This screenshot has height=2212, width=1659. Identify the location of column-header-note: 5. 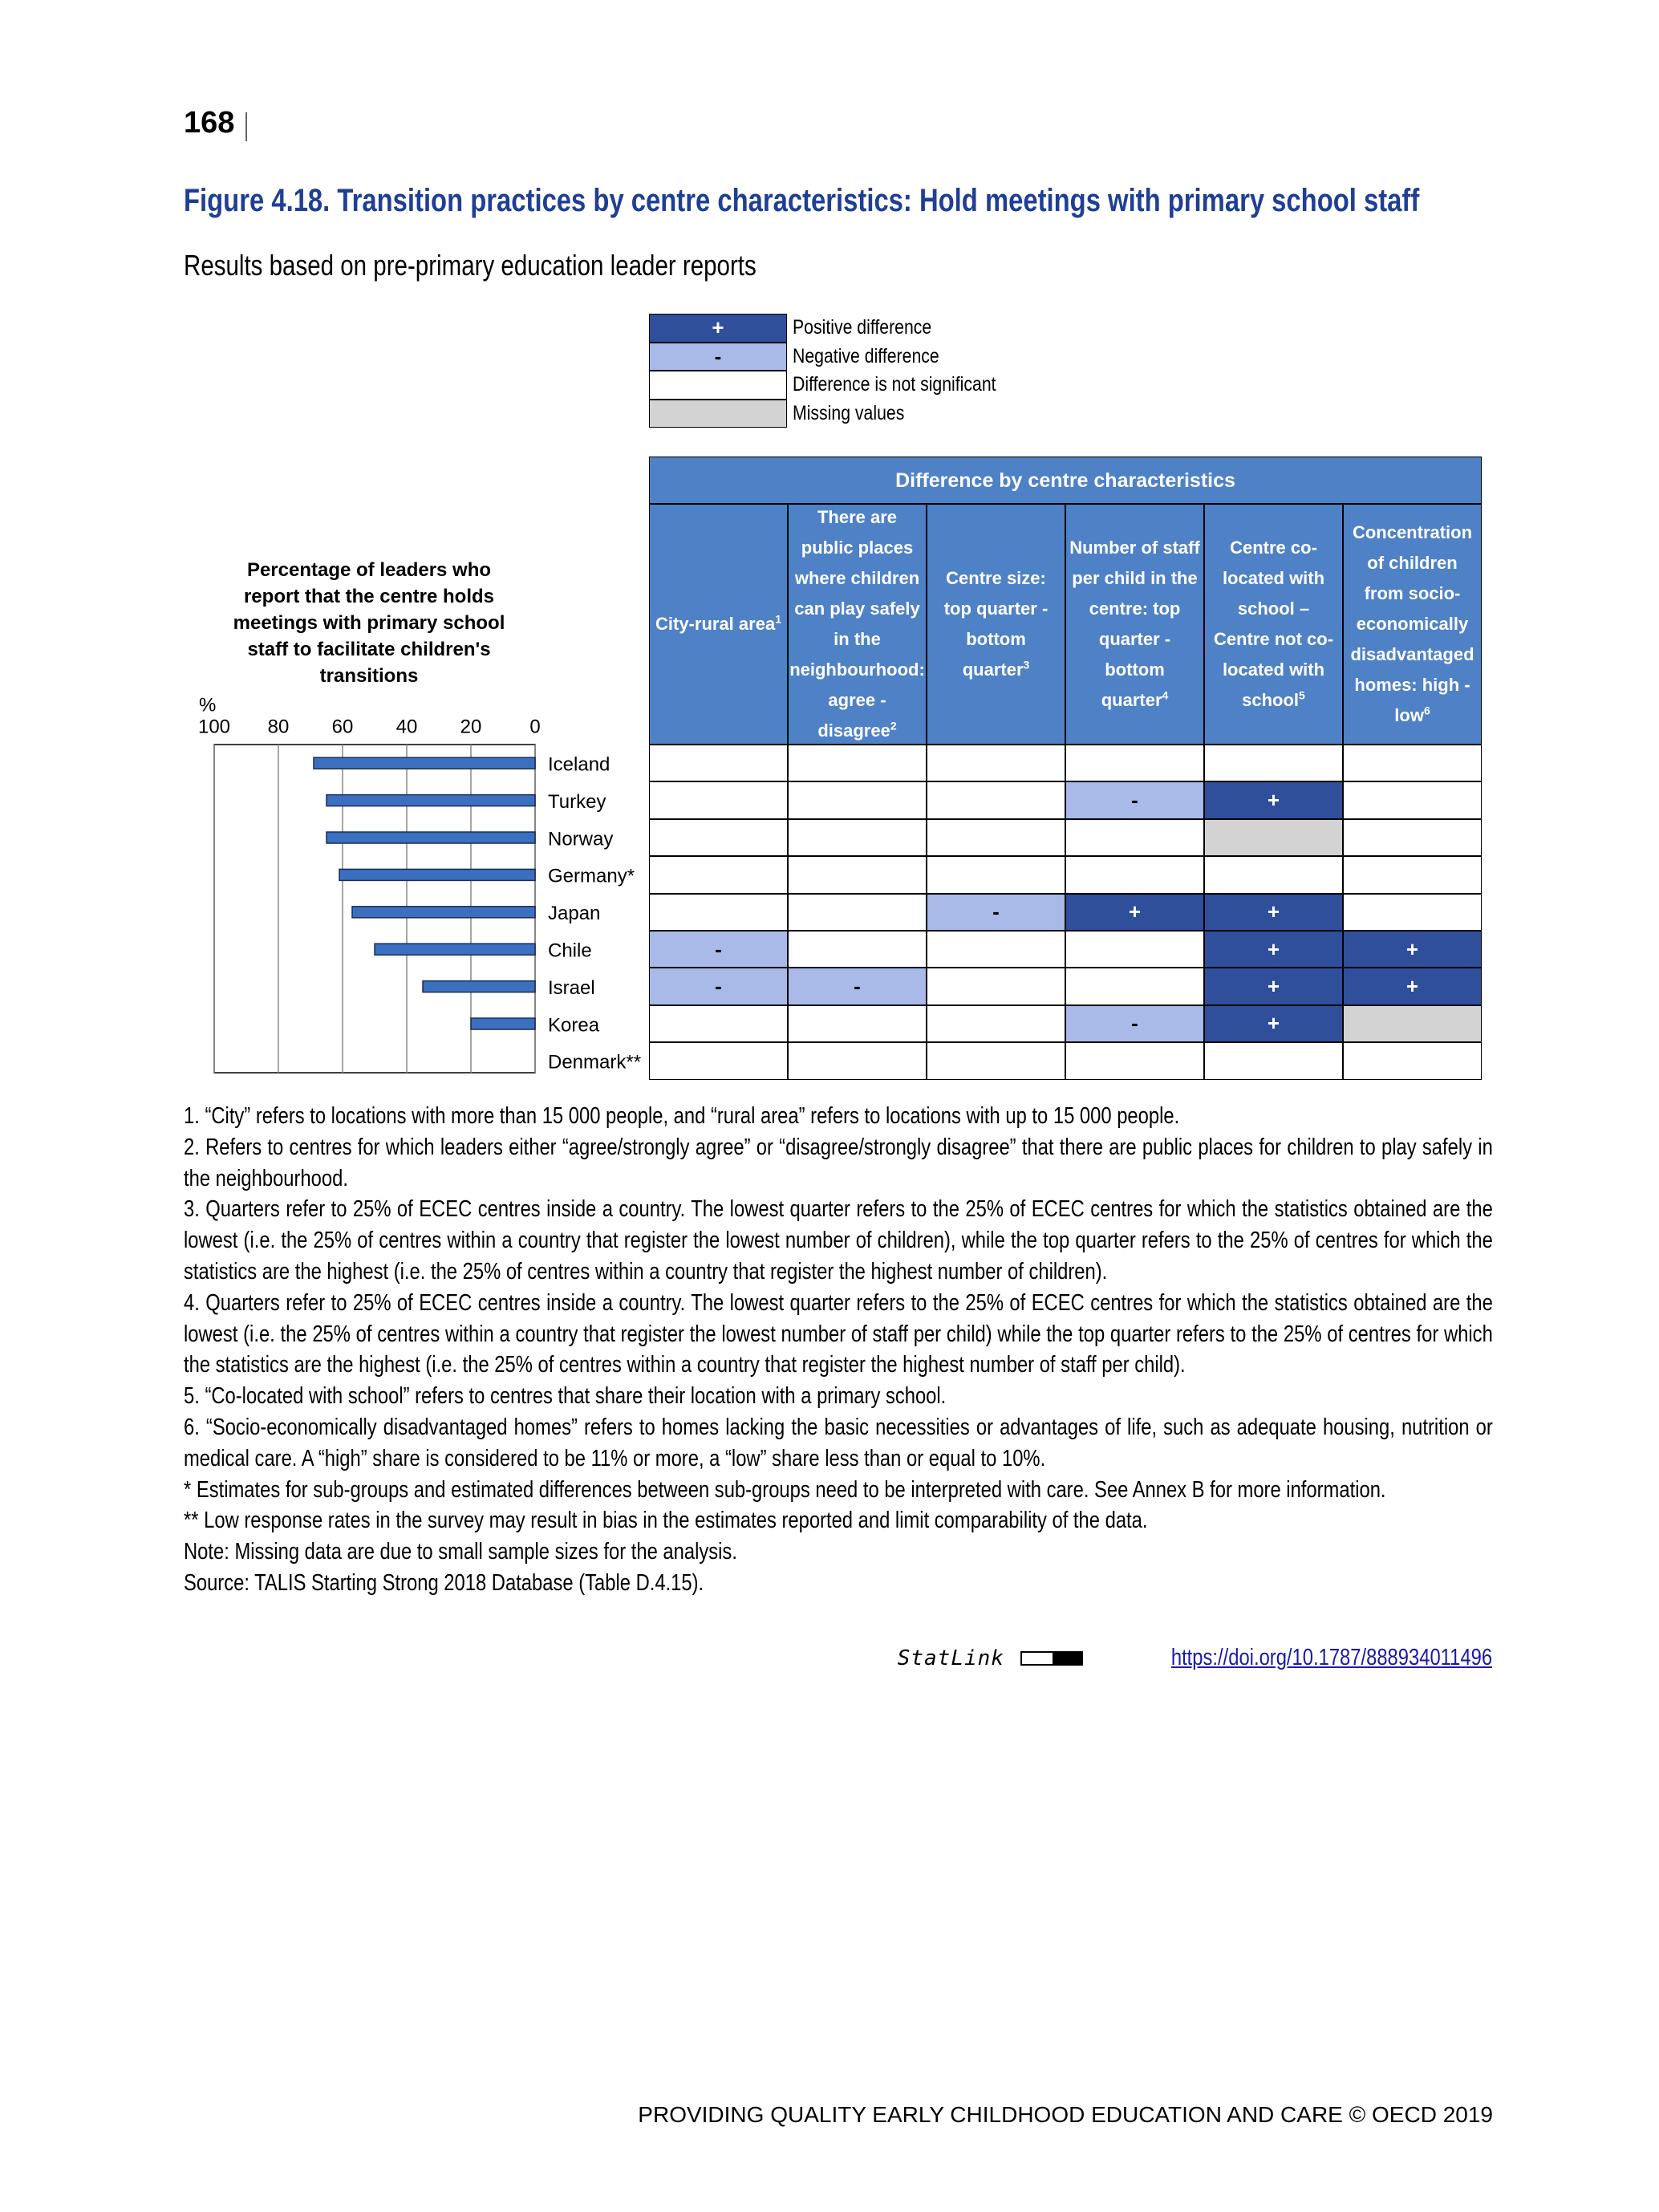
(1302, 695).